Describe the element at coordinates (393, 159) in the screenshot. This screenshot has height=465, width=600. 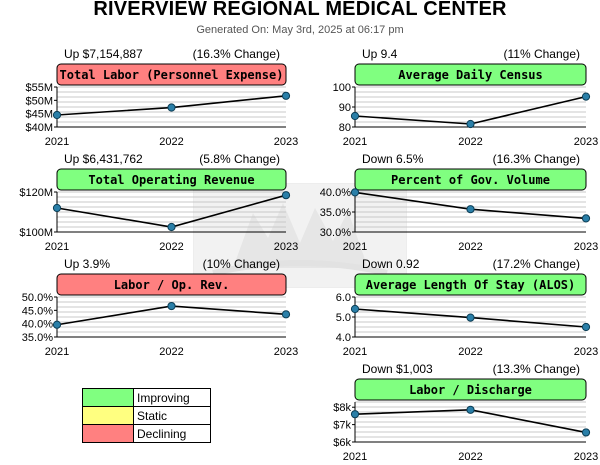
I see `change-amount: Down 6.5%` at that location.